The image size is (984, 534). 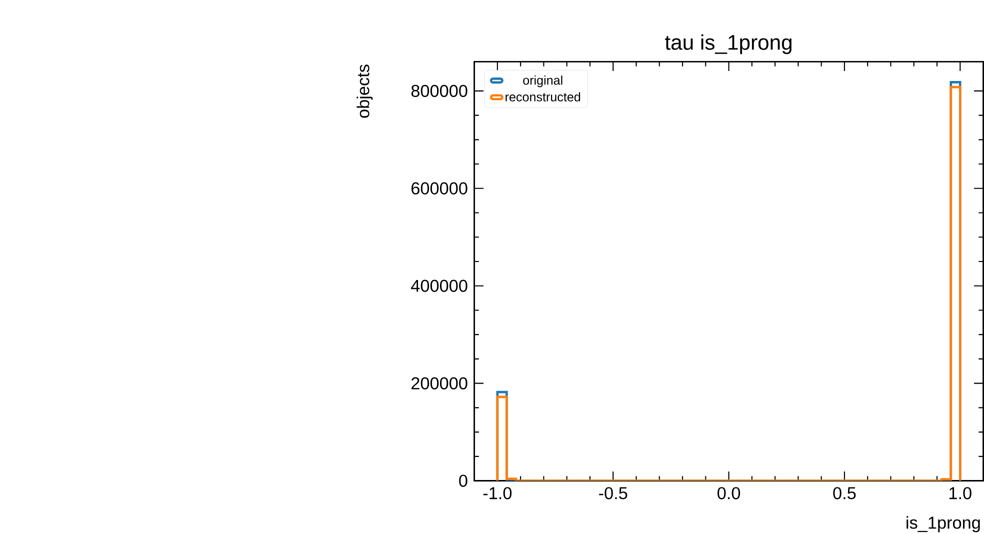 What do you see at coordinates (440, 188) in the screenshot?
I see `y-tick-label: 600000` at bounding box center [440, 188].